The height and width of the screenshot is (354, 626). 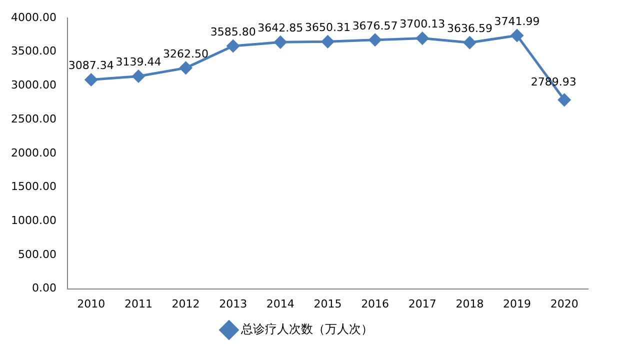 I want to click on x-tick-label: 2014, so click(x=280, y=303).